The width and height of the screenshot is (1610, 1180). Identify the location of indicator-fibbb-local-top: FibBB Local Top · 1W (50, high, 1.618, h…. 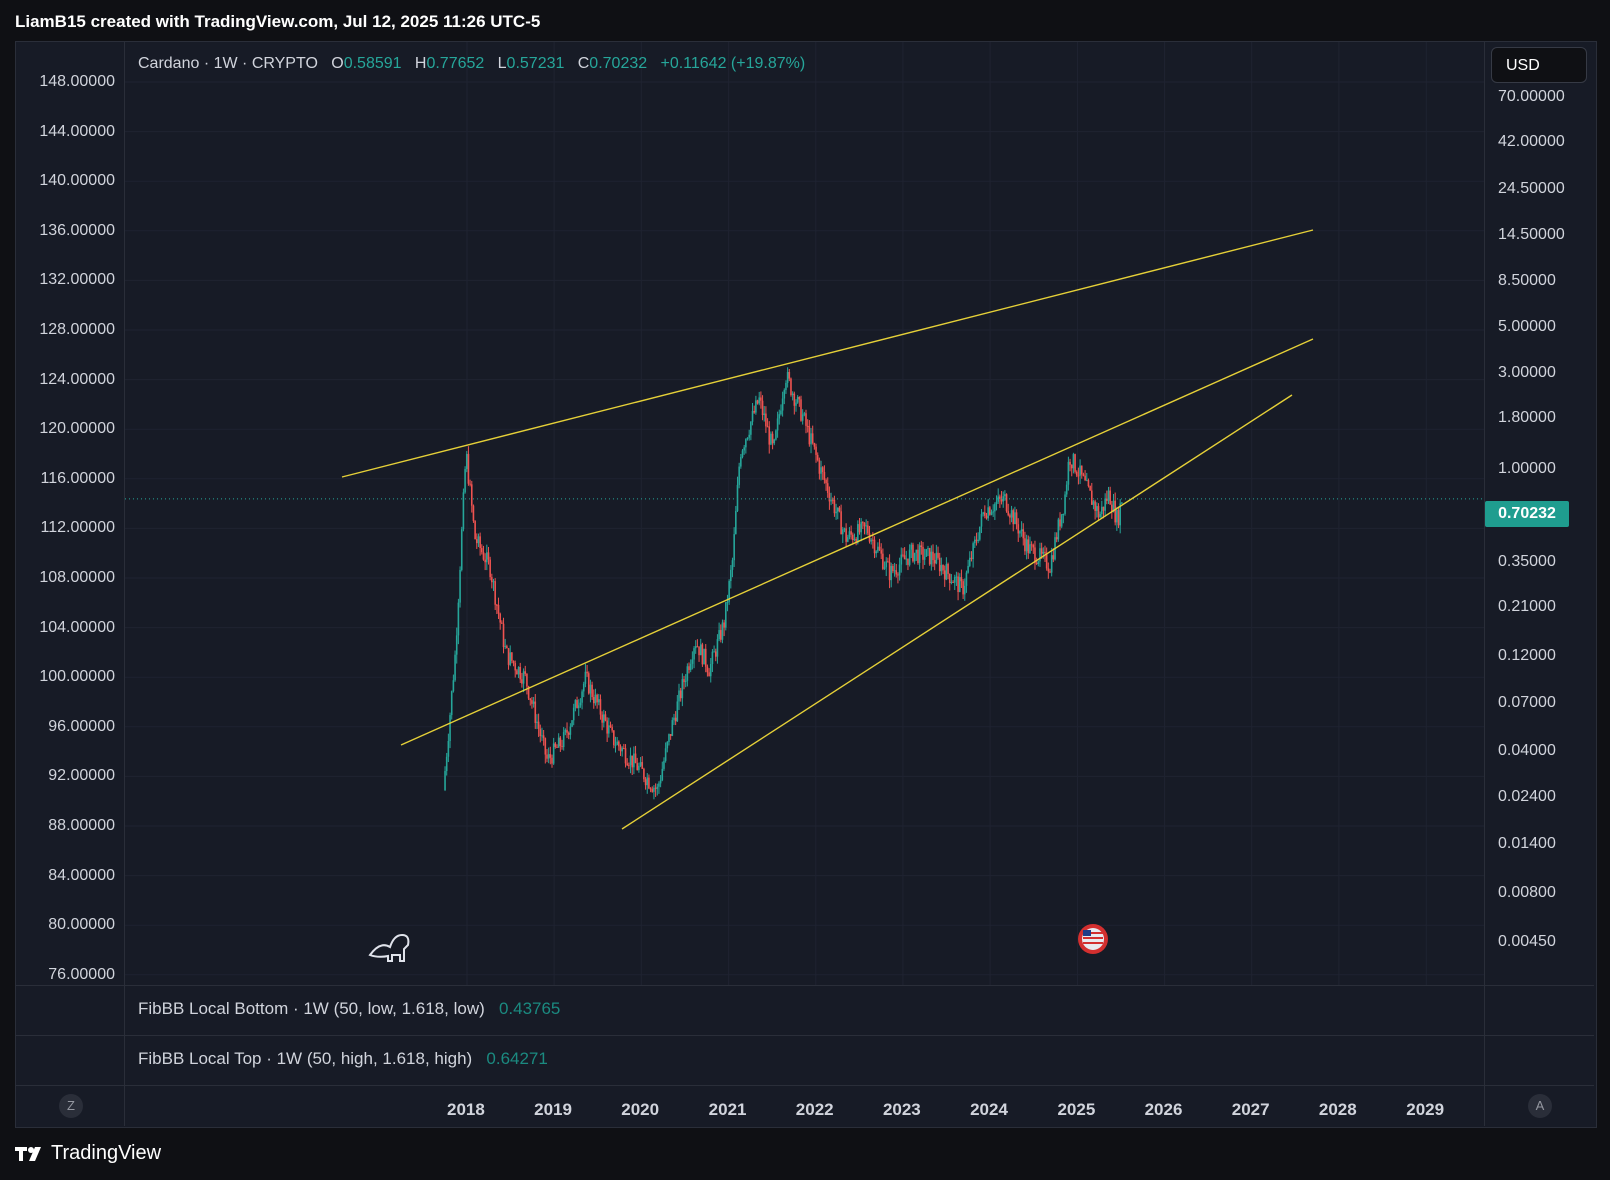
(343, 1059).